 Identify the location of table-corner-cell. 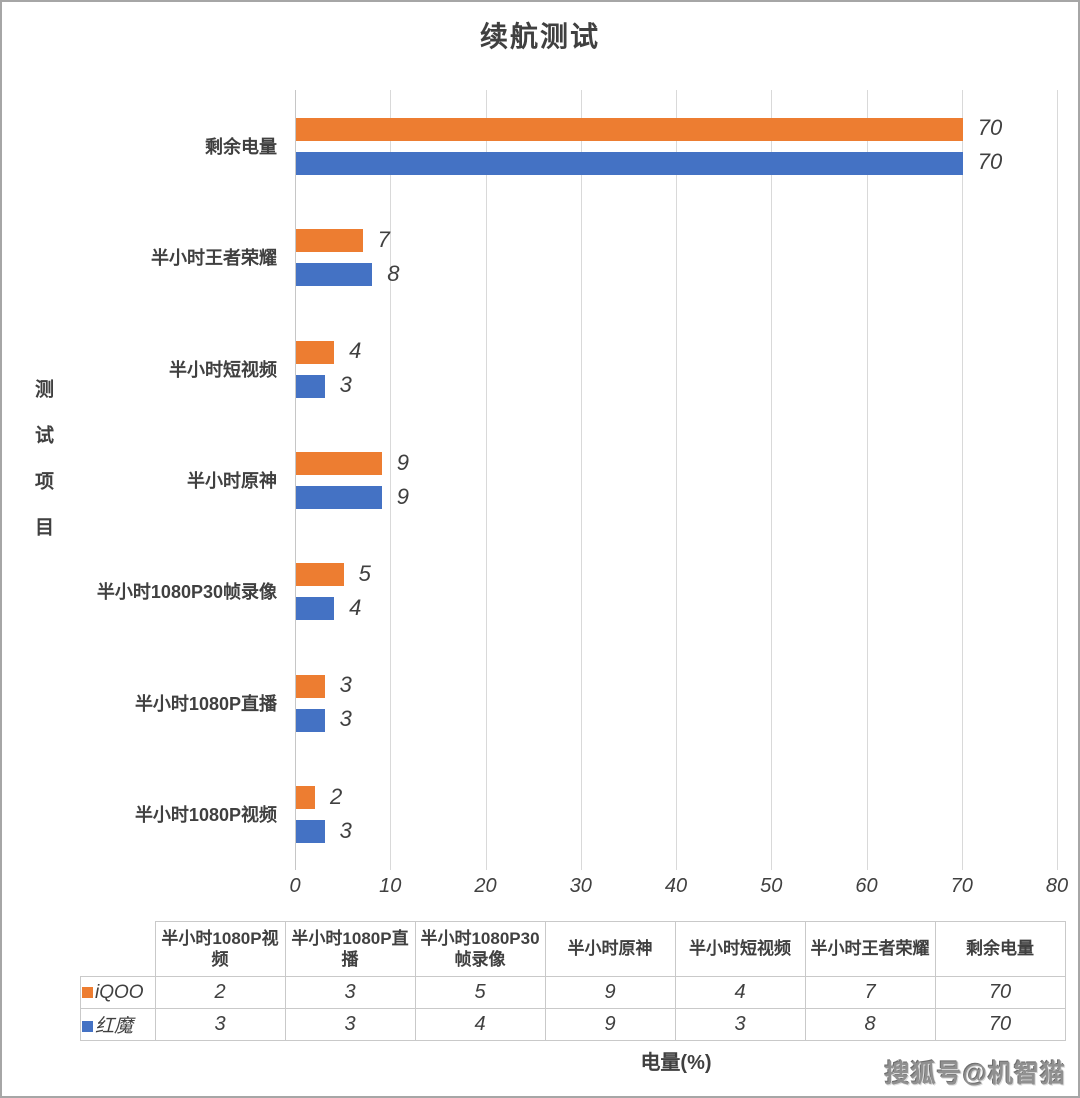
(118, 949).